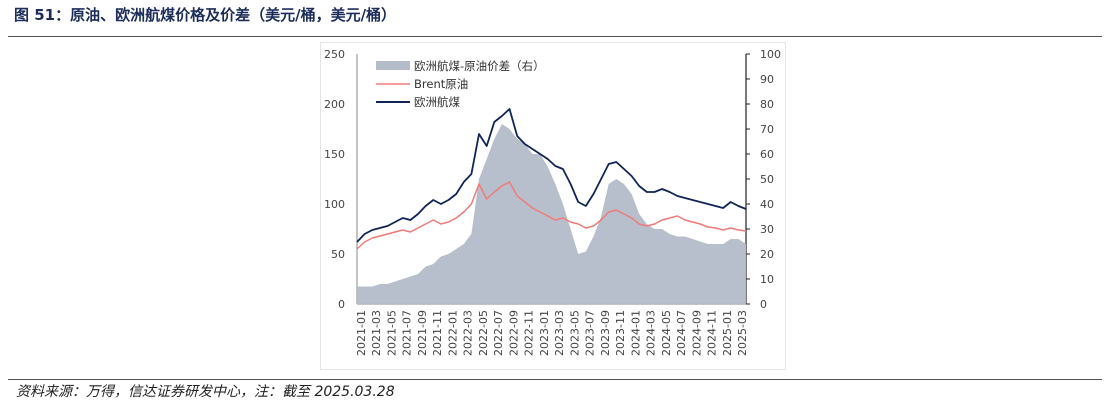 The image size is (1108, 402). What do you see at coordinates (479, 66) in the screenshot?
I see `legend-label: 欧洲航煤-原油价差（右）` at bounding box center [479, 66].